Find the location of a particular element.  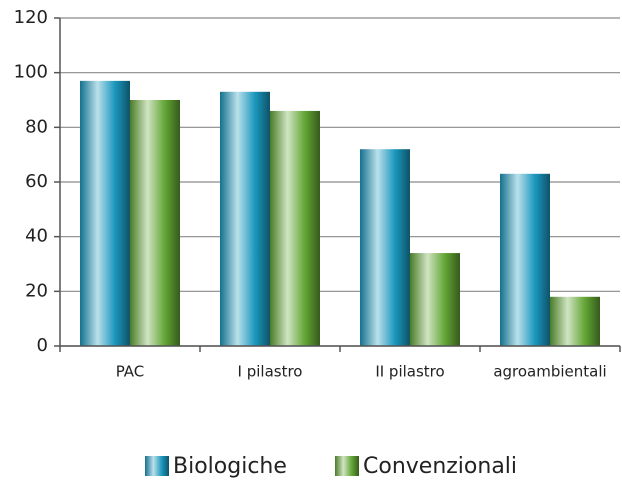

legend-label: Convenzionali is located at coordinates (440, 466).